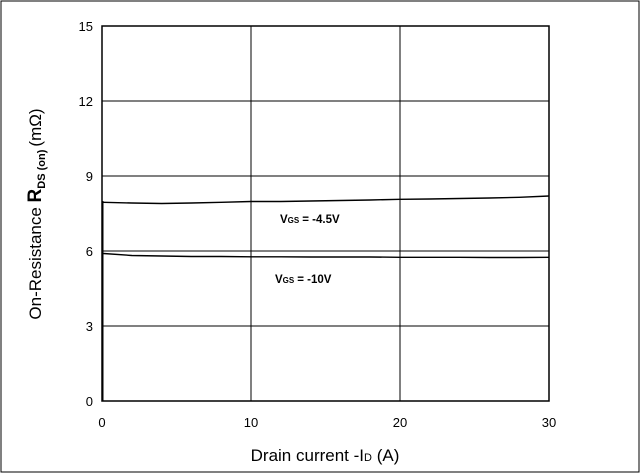 The image size is (640, 473). Describe the element at coordinates (368, 458) in the screenshot. I see `x-axis-label-subscript: D` at that location.